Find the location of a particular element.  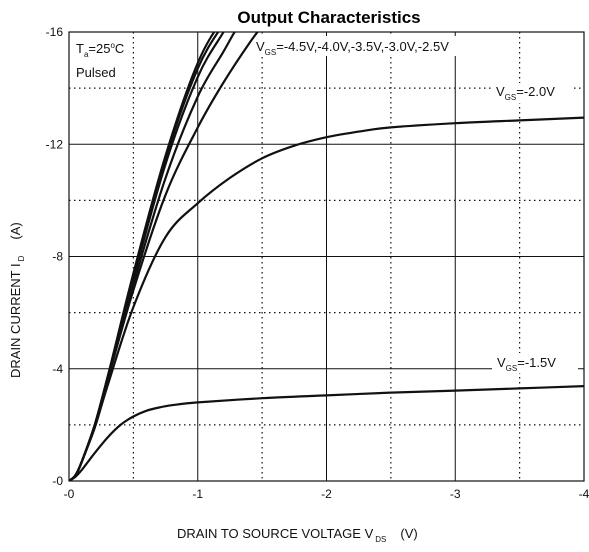

vgs-annotation-2v: VGS=-2.0V is located at coordinates (525, 93).